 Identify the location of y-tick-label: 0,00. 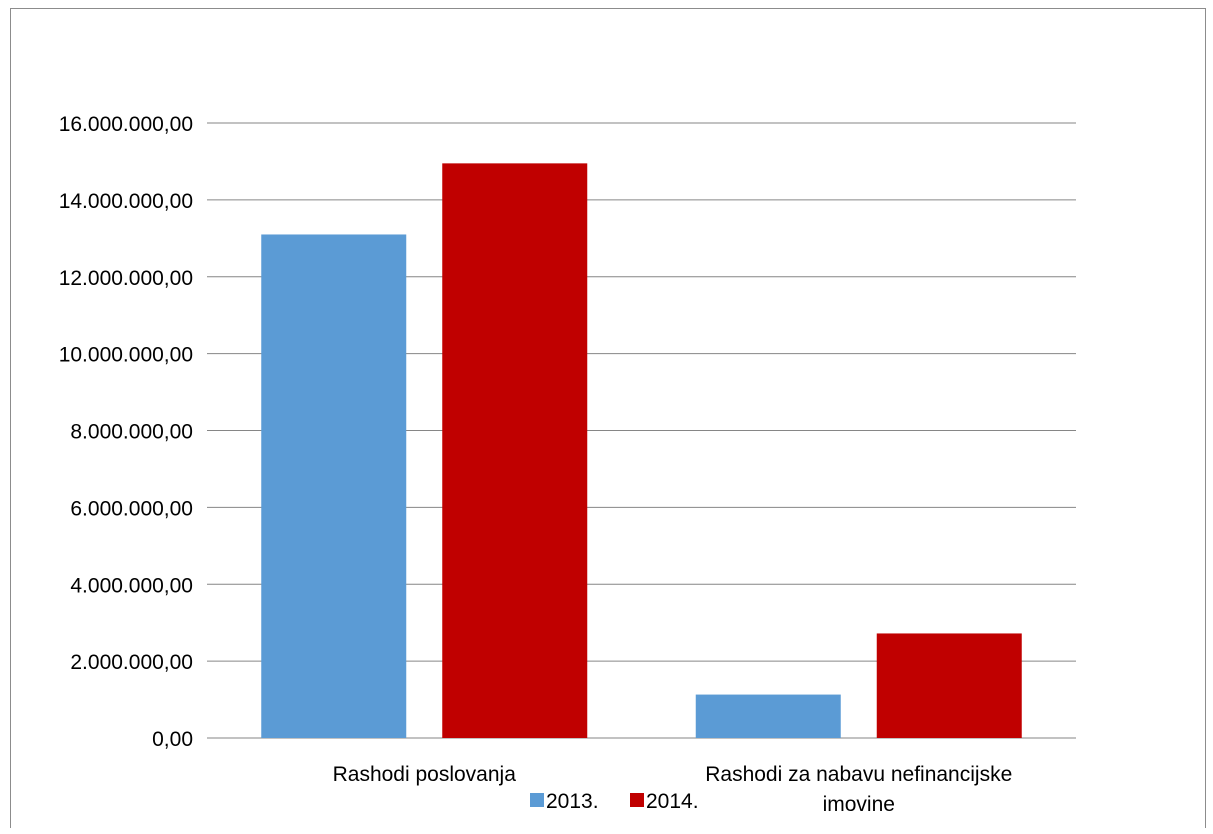
(172, 739).